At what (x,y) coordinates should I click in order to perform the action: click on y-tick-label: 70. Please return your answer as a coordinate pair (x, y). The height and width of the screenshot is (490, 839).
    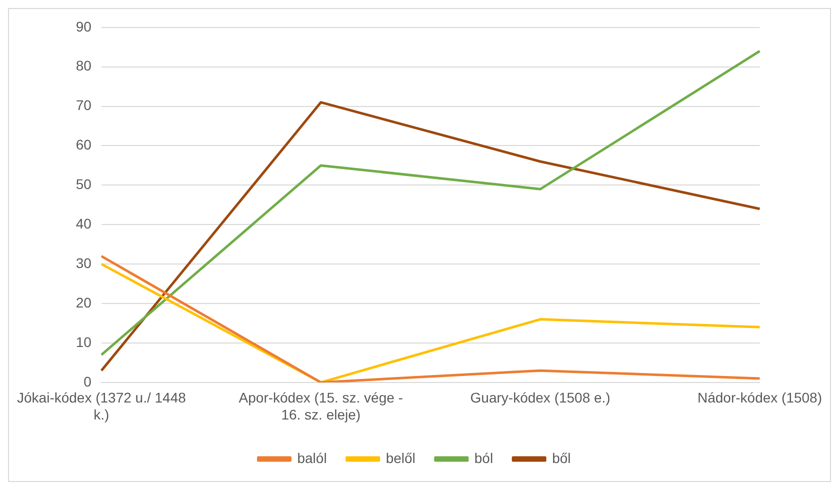
    Looking at the image, I should click on (84, 105).